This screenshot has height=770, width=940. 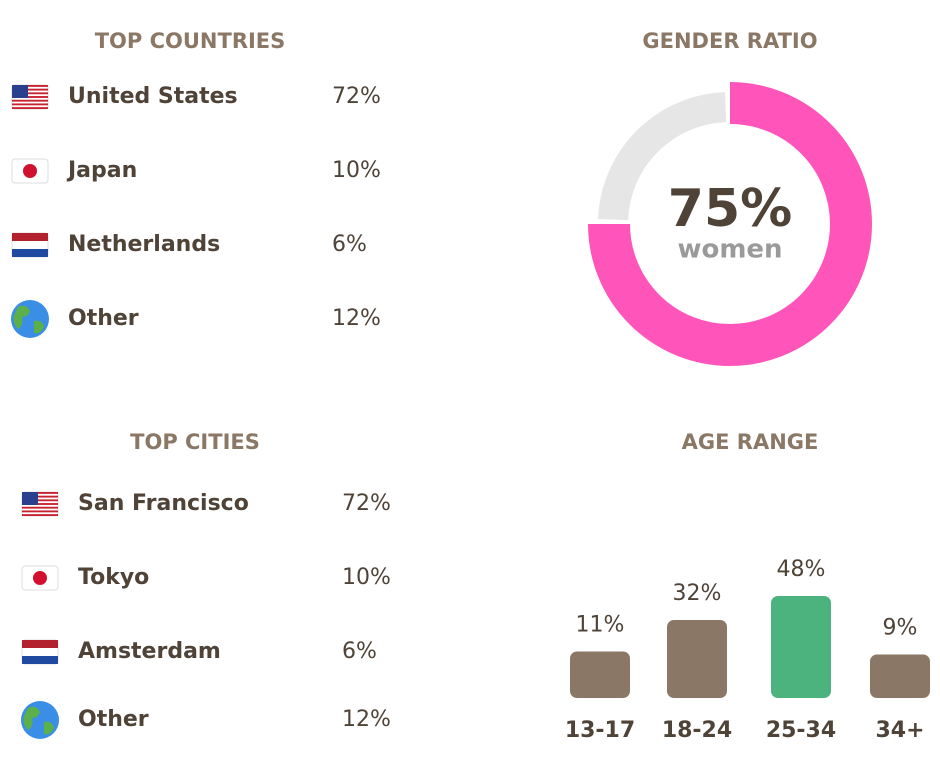 I want to click on bar-value-label: 11%, so click(x=600, y=625).